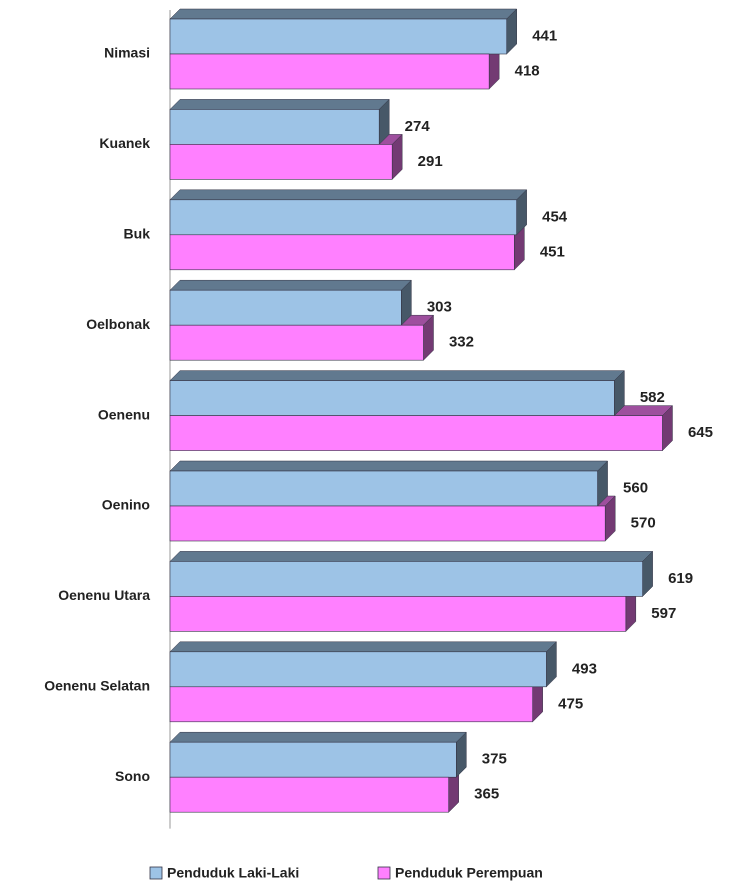  I want to click on value-label: 441, so click(544, 35).